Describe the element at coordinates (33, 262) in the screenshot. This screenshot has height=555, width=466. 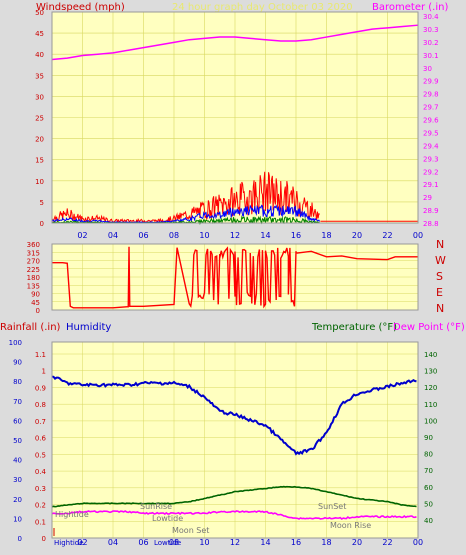
I see `direction-tick-label: 270` at that location.